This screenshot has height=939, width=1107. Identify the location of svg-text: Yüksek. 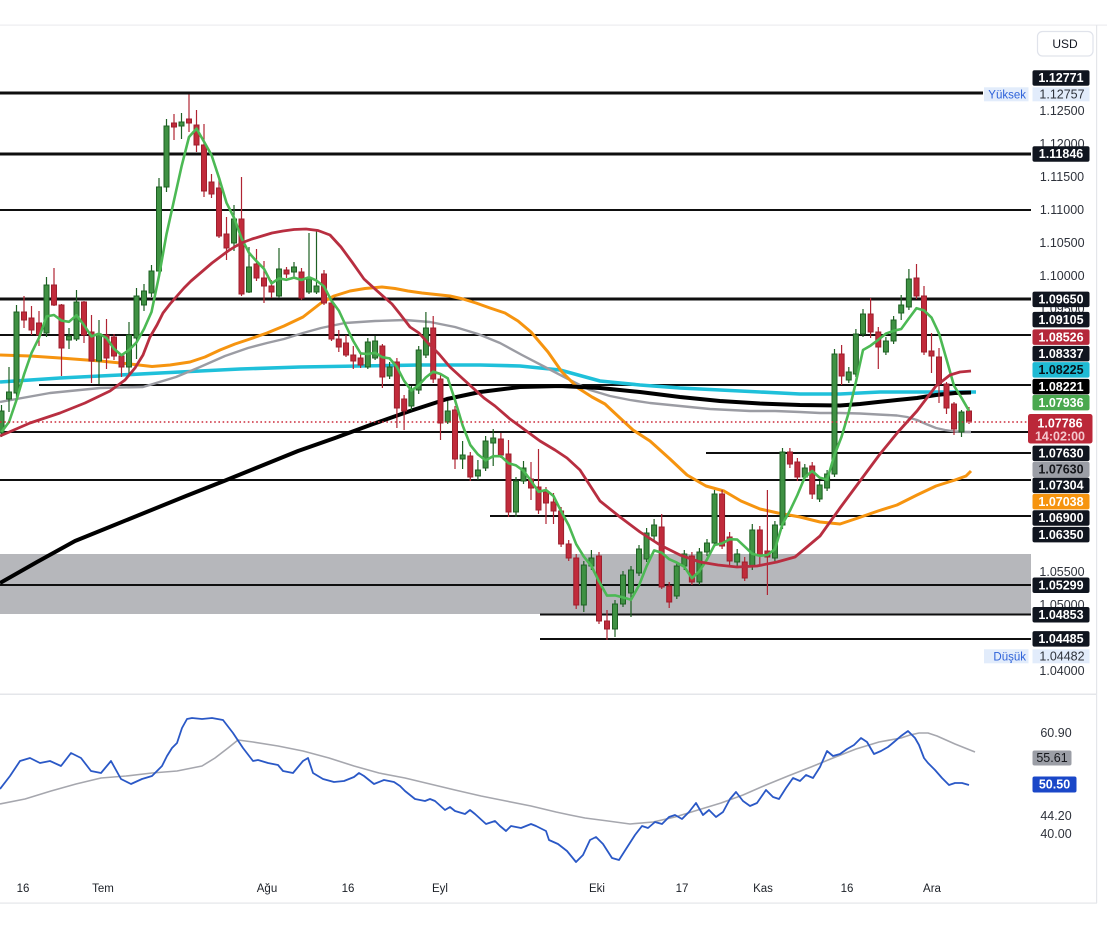
(1007, 95).